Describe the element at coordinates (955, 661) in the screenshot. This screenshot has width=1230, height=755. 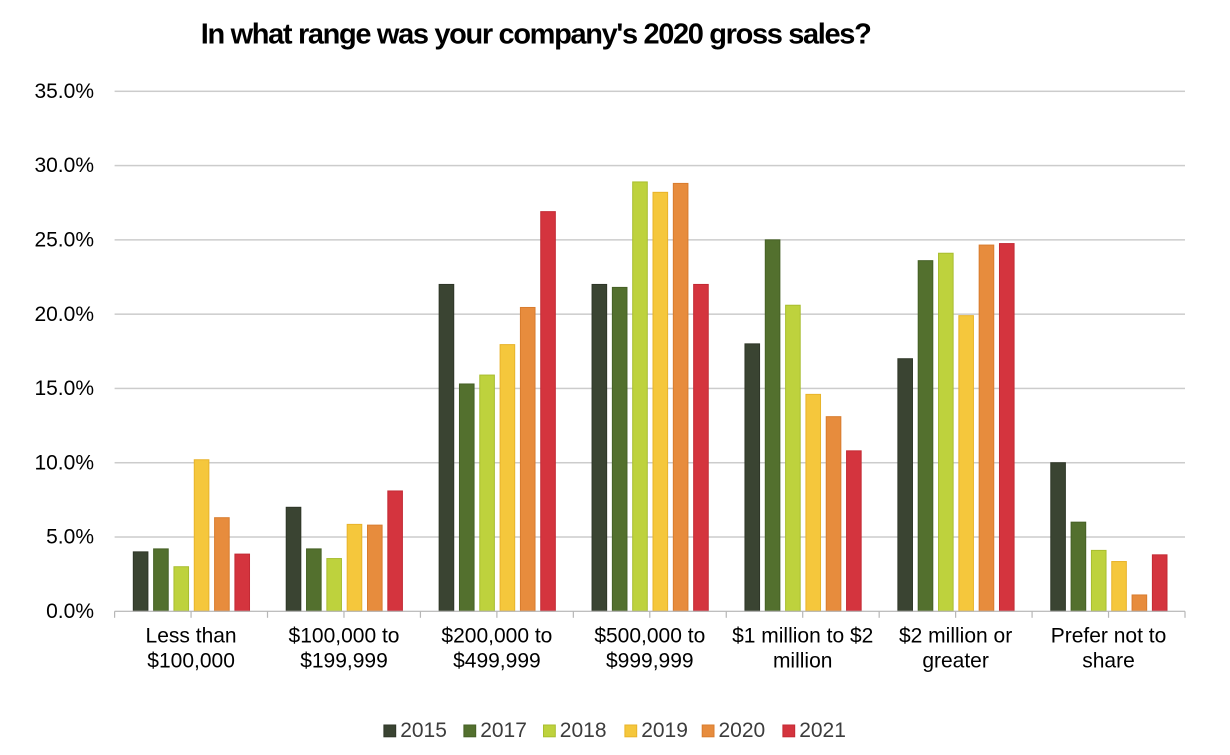
I see `svg-text: greater` at that location.